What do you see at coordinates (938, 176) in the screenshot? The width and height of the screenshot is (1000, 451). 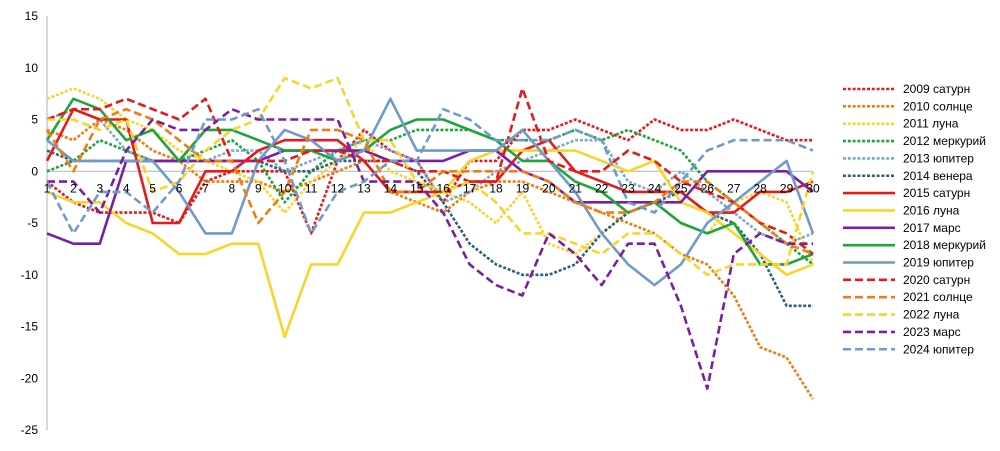 I see `legend-label: 2014 венера` at bounding box center [938, 176].